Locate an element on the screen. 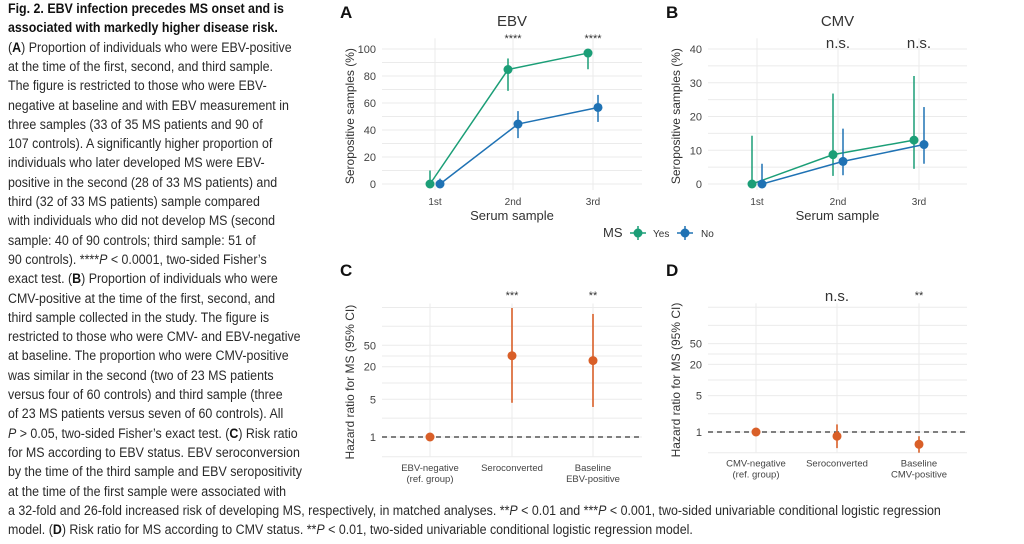  caption-text: D is located at coordinates (57, 530).